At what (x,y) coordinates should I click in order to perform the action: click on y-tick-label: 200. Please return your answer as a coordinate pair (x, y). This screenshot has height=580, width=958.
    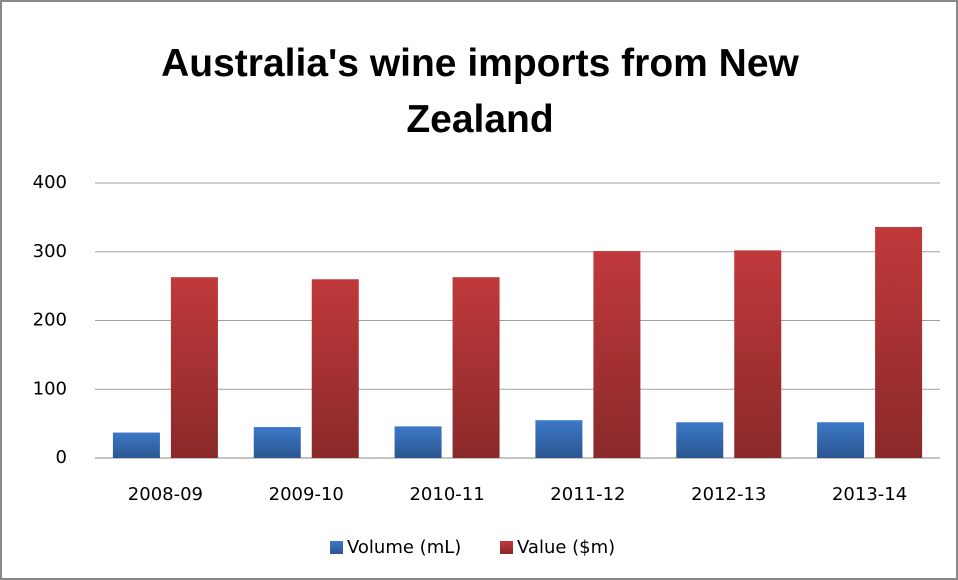
    Looking at the image, I should click on (50, 320).